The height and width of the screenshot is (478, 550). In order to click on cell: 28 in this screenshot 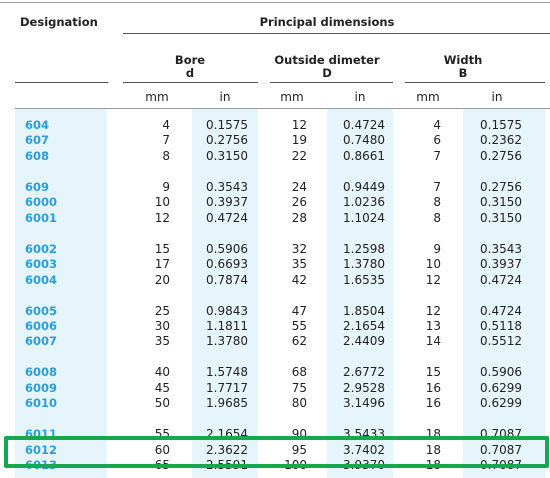, I will do `click(299, 217)`.